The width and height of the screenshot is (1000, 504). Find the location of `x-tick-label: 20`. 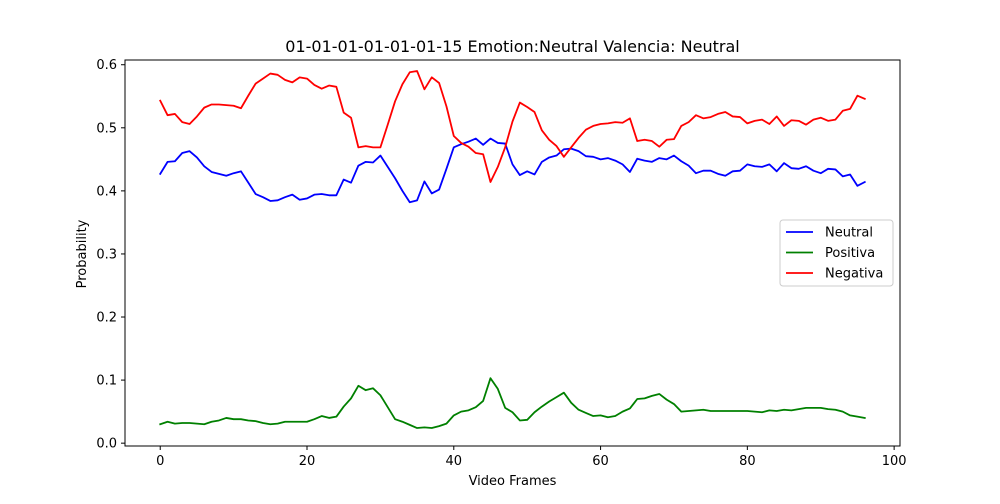

x-tick-label: 20 is located at coordinates (307, 461).